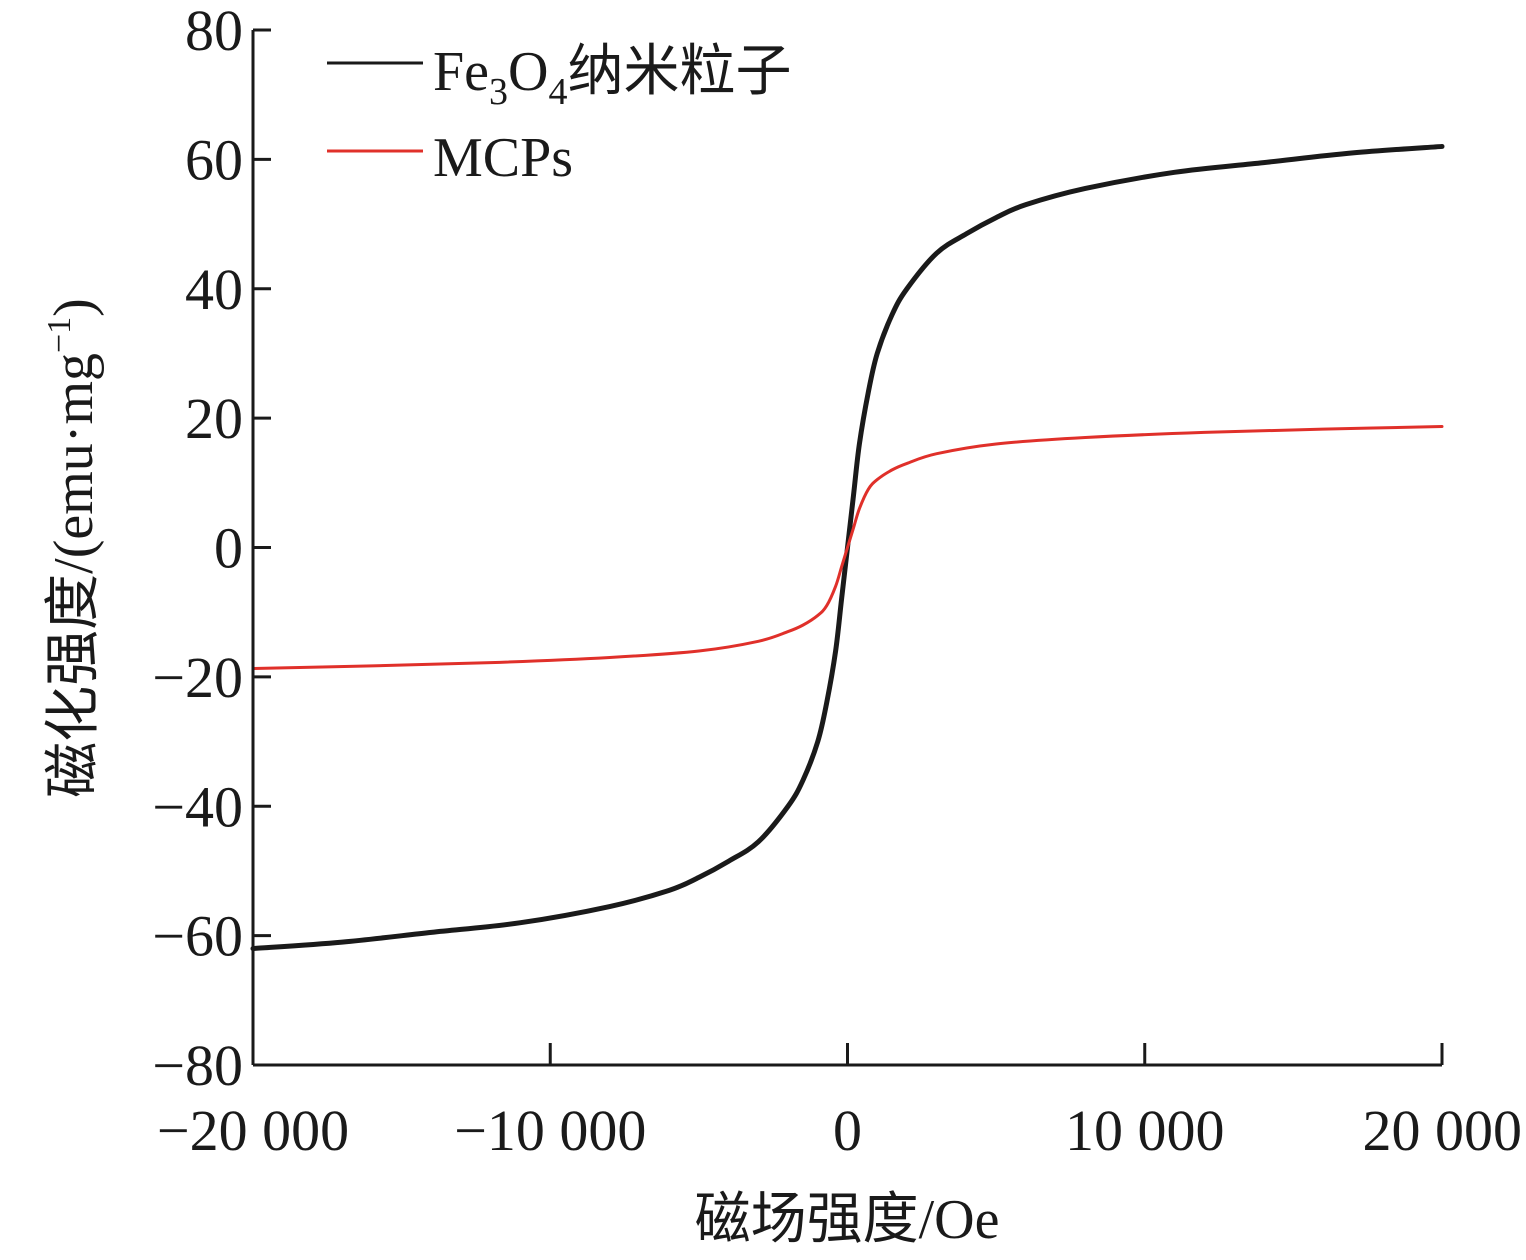 Image resolution: width=1526 pixels, height=1260 pixels. I want to click on x-tick-label: 0, so click(847, 1130).